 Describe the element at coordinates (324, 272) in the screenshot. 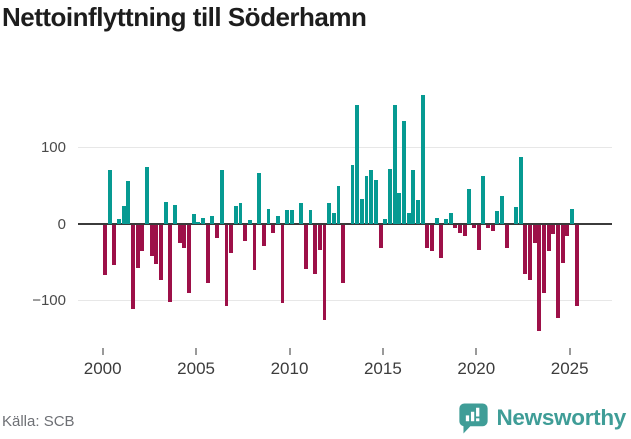

I see `bar-2011-Q4` at that location.